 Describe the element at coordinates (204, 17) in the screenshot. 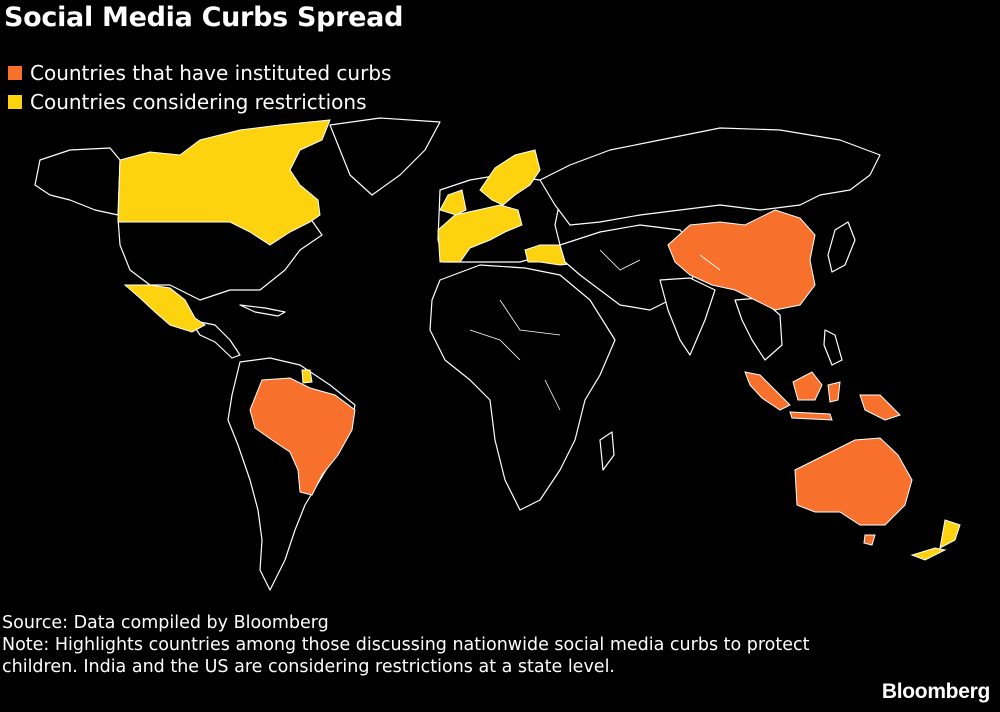

I see `chart-title: Social Media Curbs Spread` at that location.